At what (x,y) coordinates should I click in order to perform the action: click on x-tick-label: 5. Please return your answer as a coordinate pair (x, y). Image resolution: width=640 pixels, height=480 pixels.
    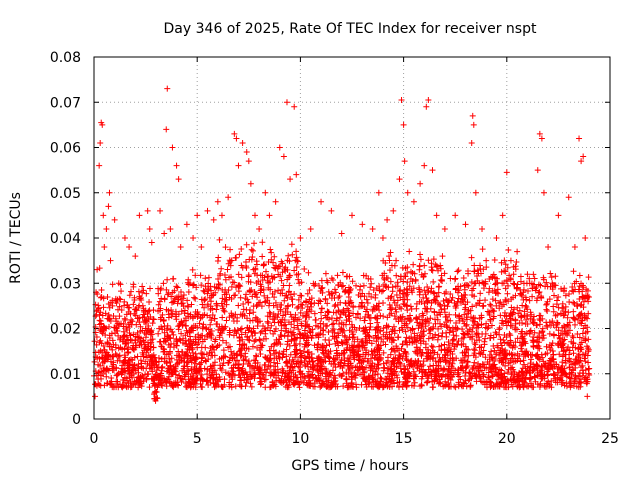
    Looking at the image, I should click on (197, 439).